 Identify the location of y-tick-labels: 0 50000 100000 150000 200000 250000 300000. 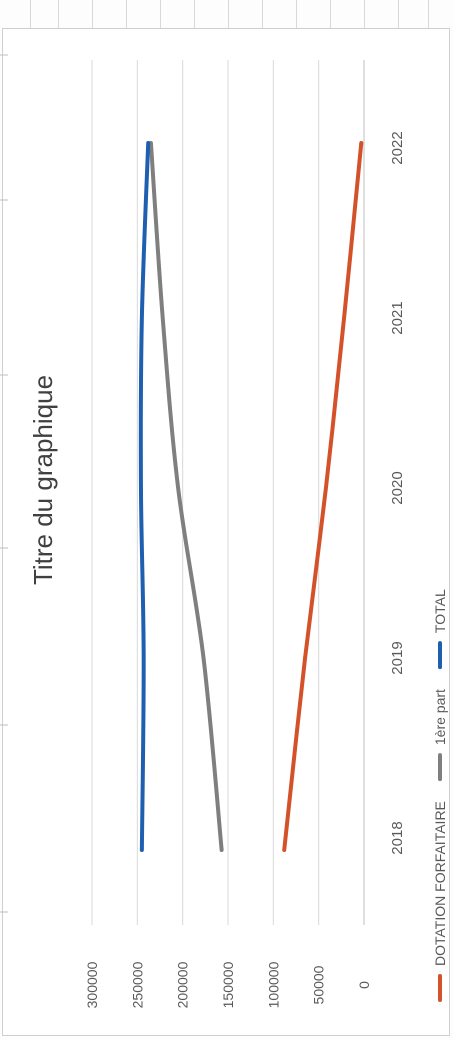
(228, 984).